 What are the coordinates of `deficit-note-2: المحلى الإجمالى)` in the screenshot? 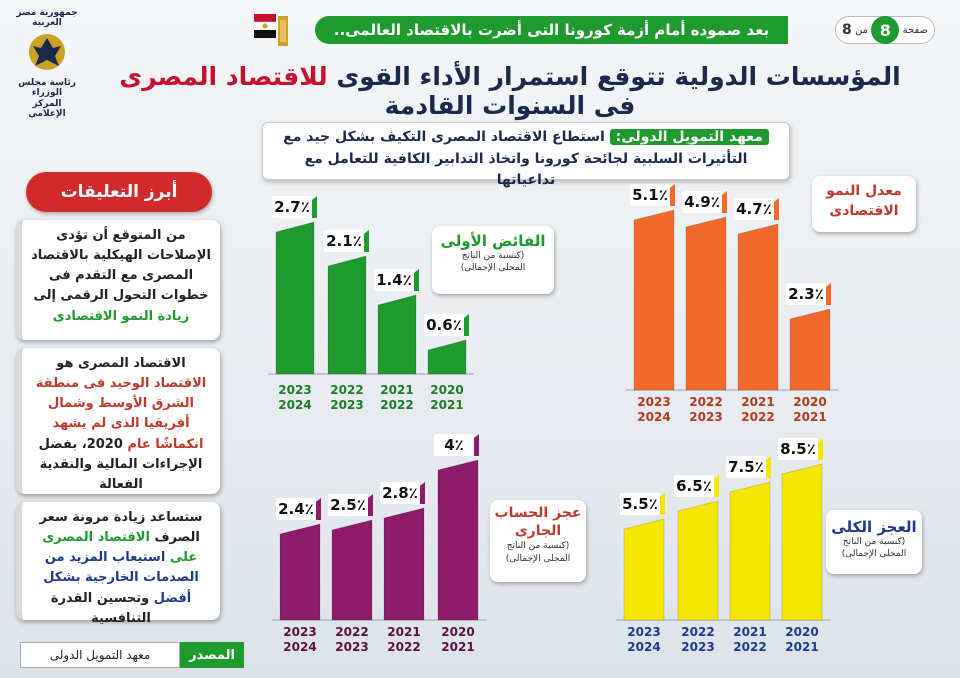 It's located at (874, 554).